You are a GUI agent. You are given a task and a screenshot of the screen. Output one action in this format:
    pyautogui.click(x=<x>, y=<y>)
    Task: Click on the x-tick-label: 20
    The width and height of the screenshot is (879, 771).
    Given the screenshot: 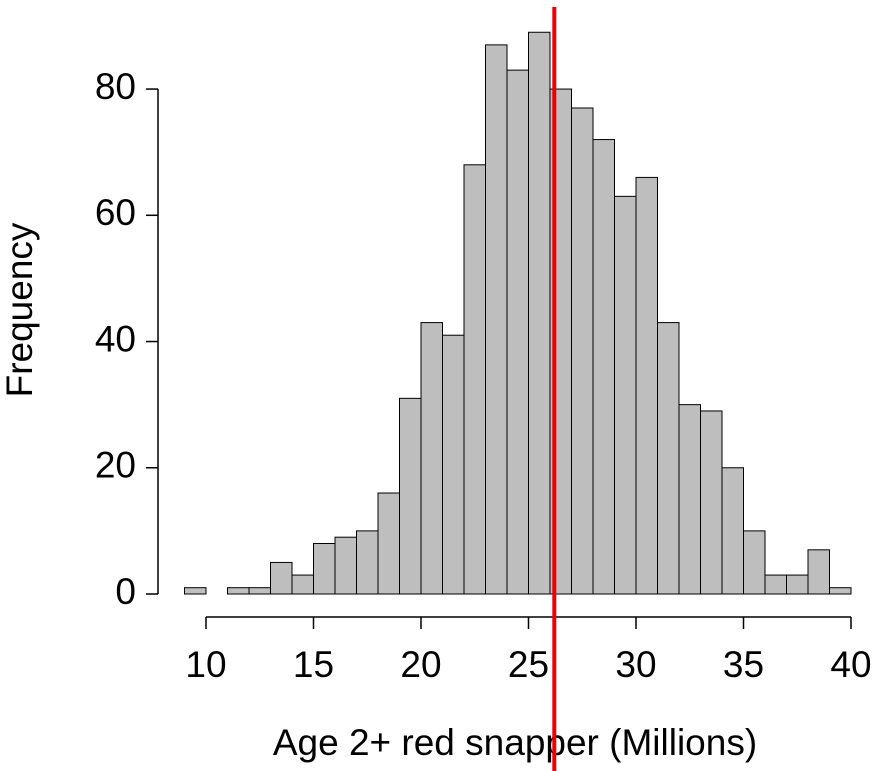 What is the action you would take?
    pyautogui.click(x=420, y=664)
    